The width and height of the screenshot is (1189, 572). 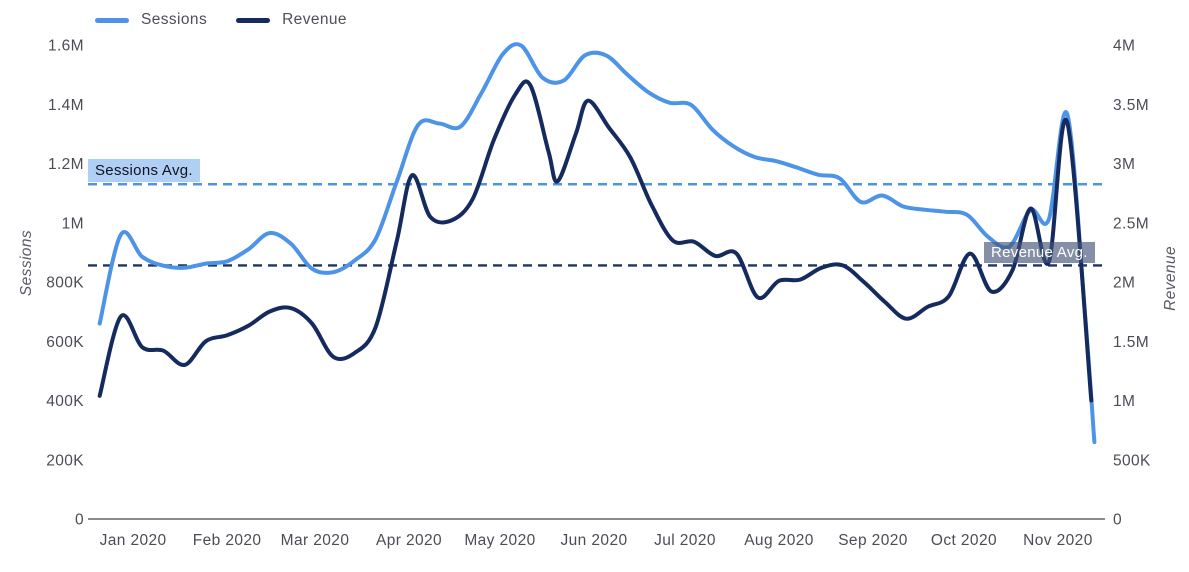 I want to click on revenue-legend-swatch, so click(x=253, y=20).